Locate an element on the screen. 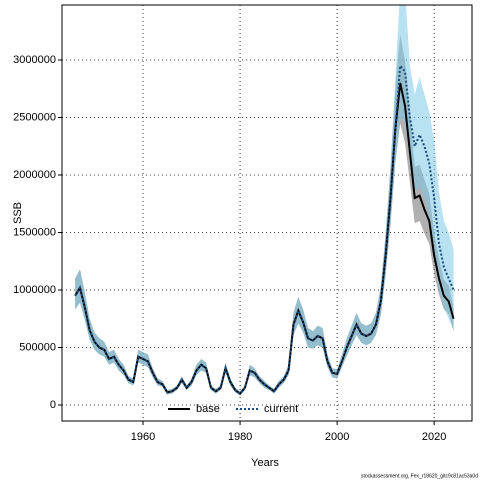 The width and height of the screenshot is (480, 480). y-tick-label: 500000 is located at coordinates (37, 347).